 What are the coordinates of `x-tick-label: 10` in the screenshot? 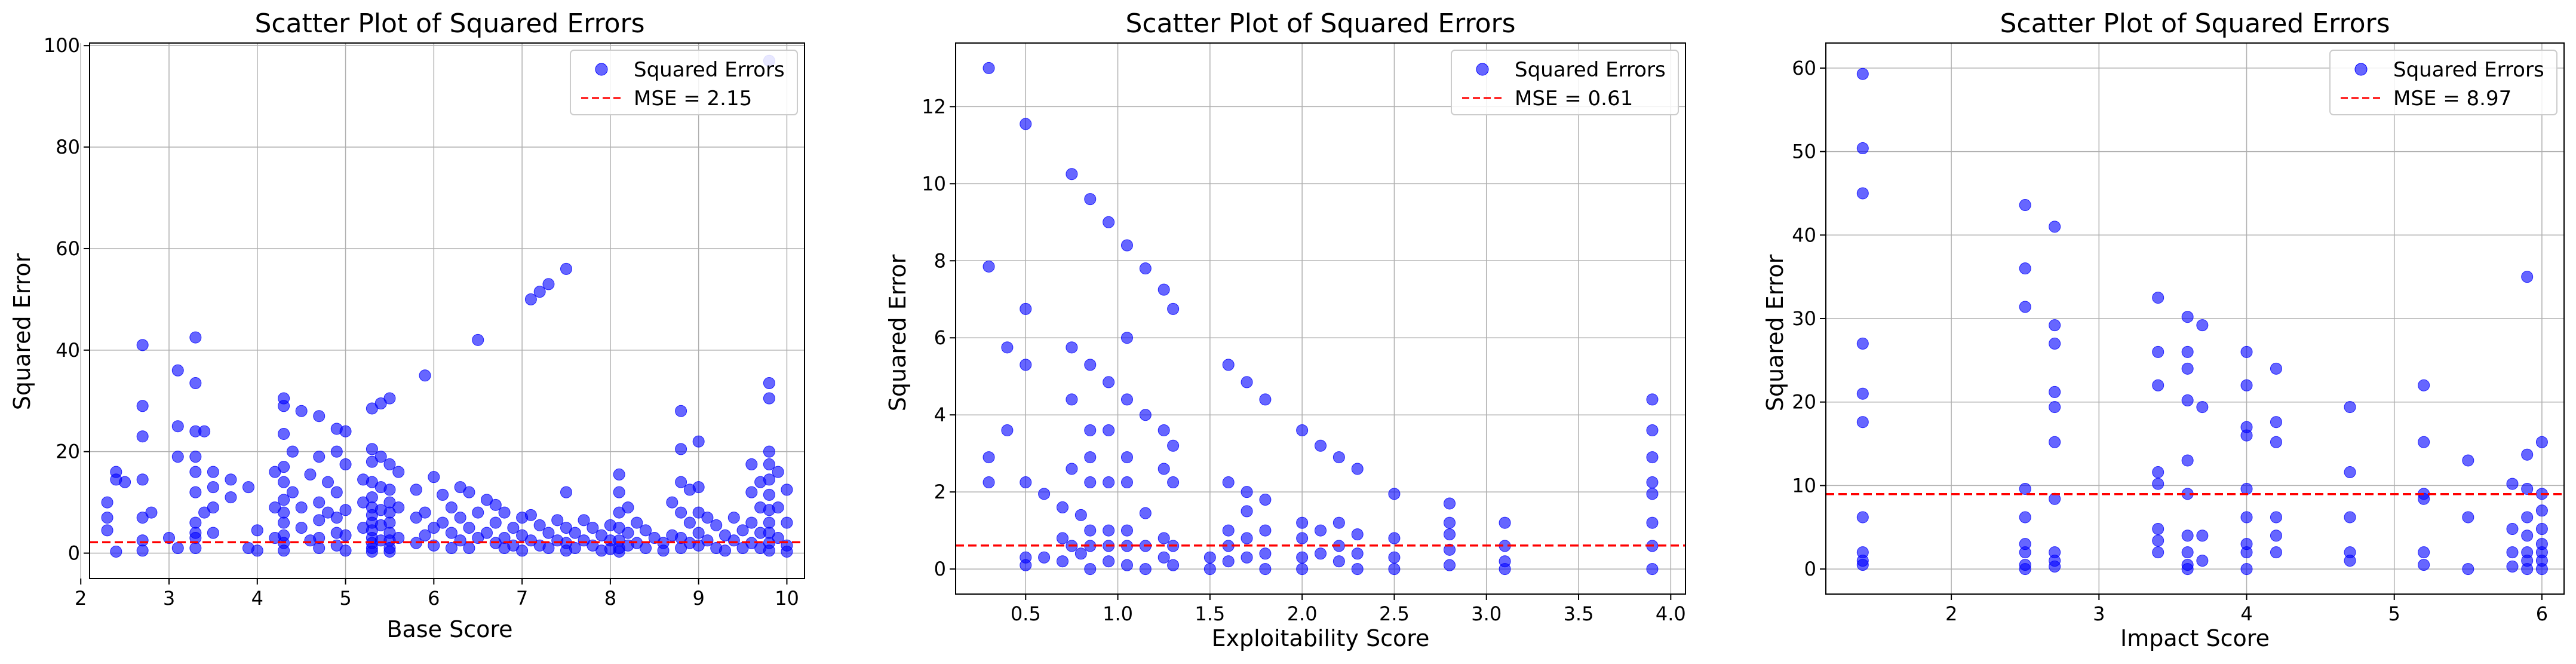 It's located at (787, 598).